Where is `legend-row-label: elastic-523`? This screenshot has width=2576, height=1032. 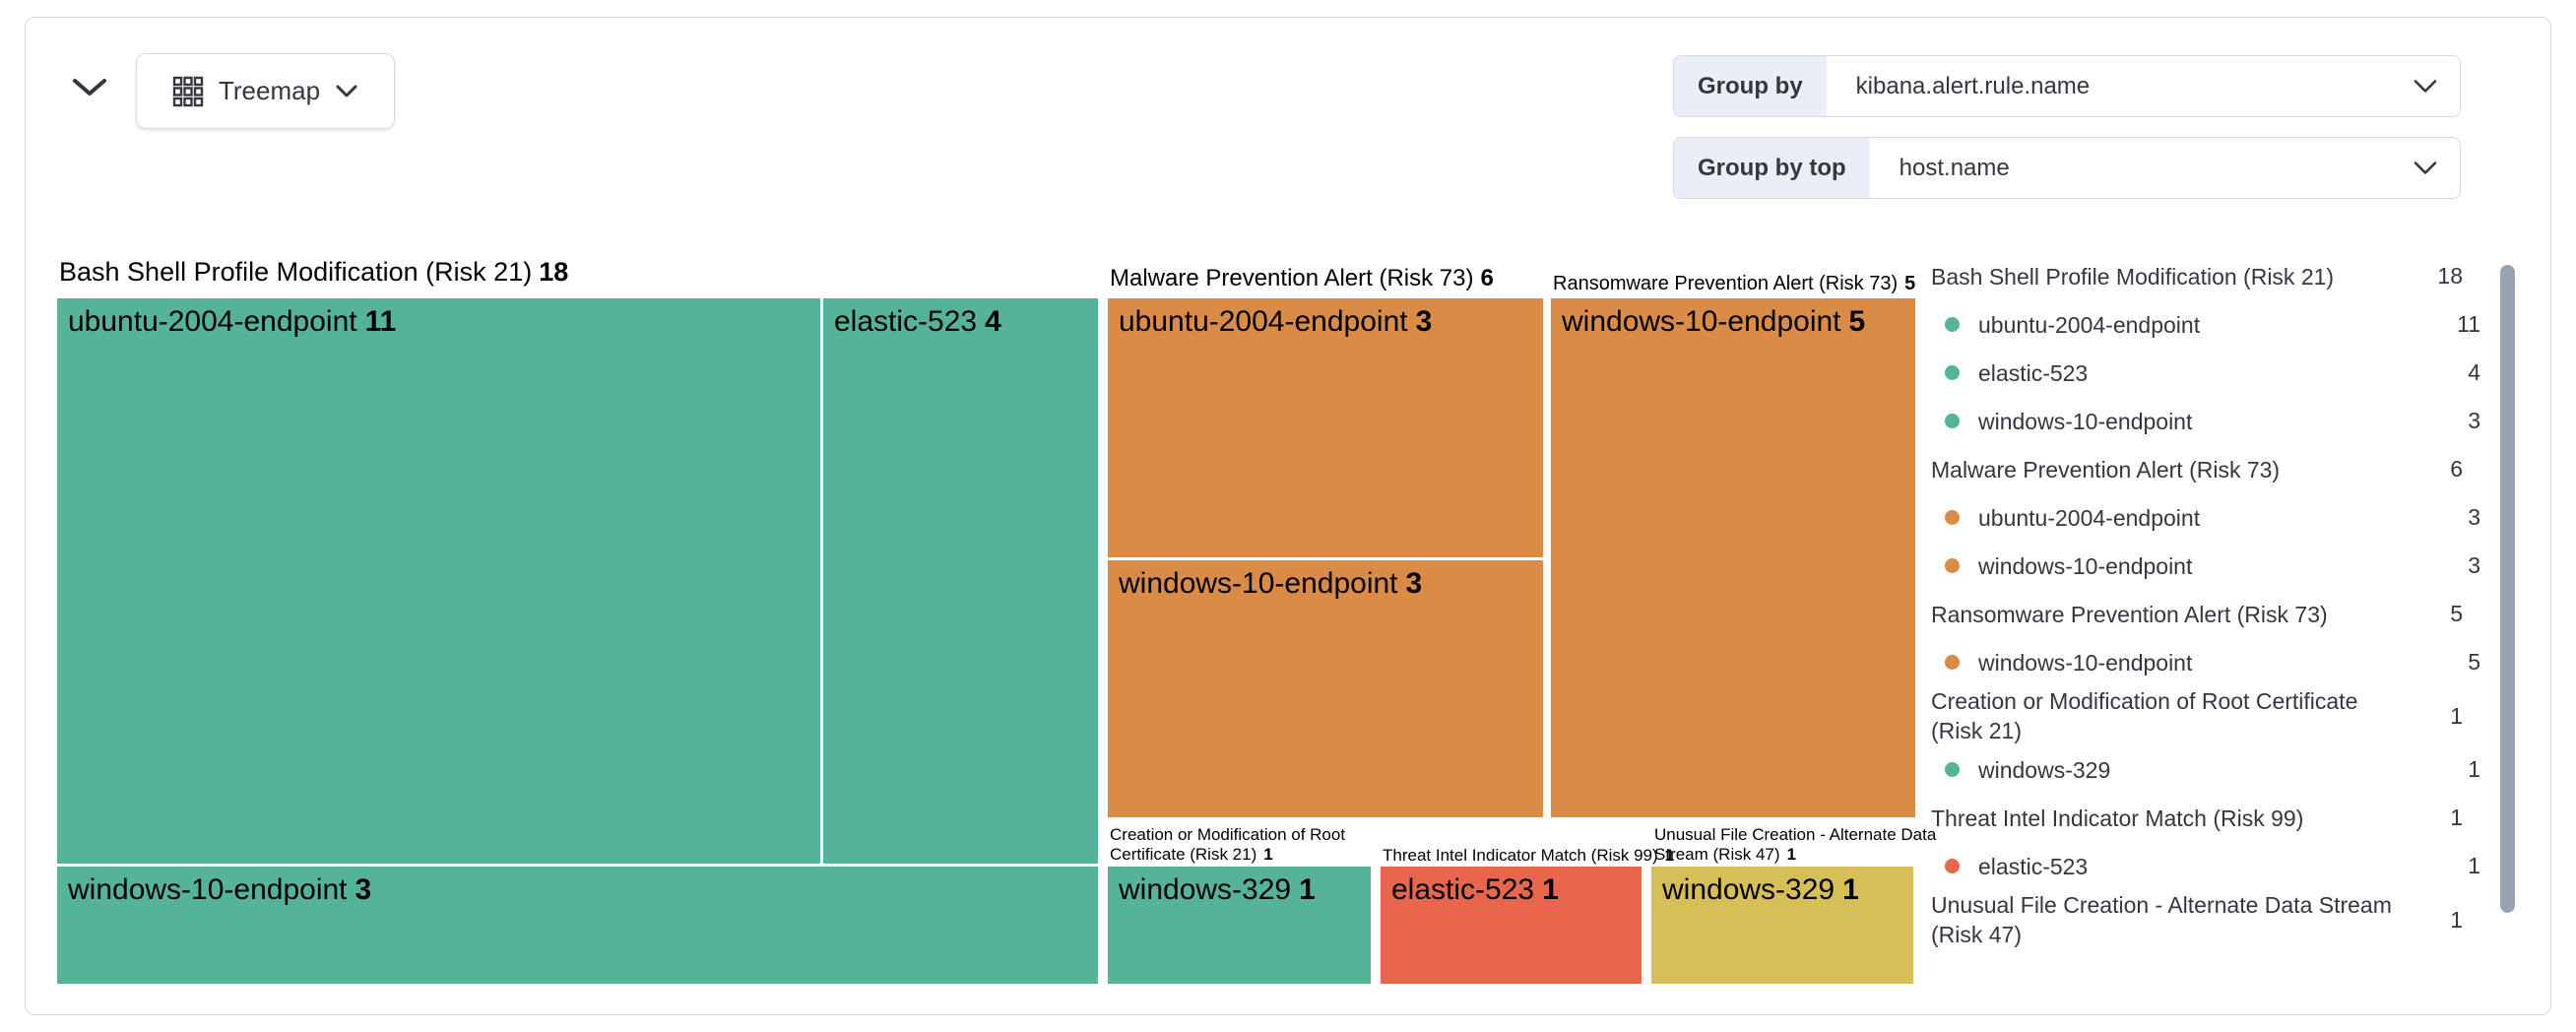
legend-row-label: elastic-523 is located at coordinates (2033, 866).